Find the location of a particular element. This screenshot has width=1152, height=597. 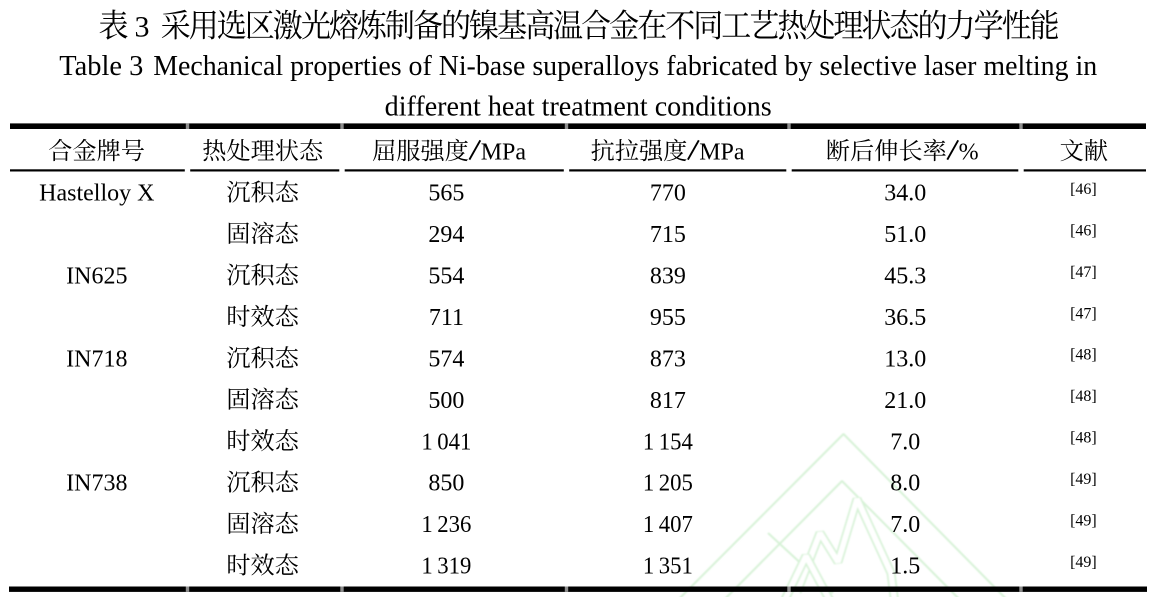

svg-text: 13.0 is located at coordinates (905, 359).